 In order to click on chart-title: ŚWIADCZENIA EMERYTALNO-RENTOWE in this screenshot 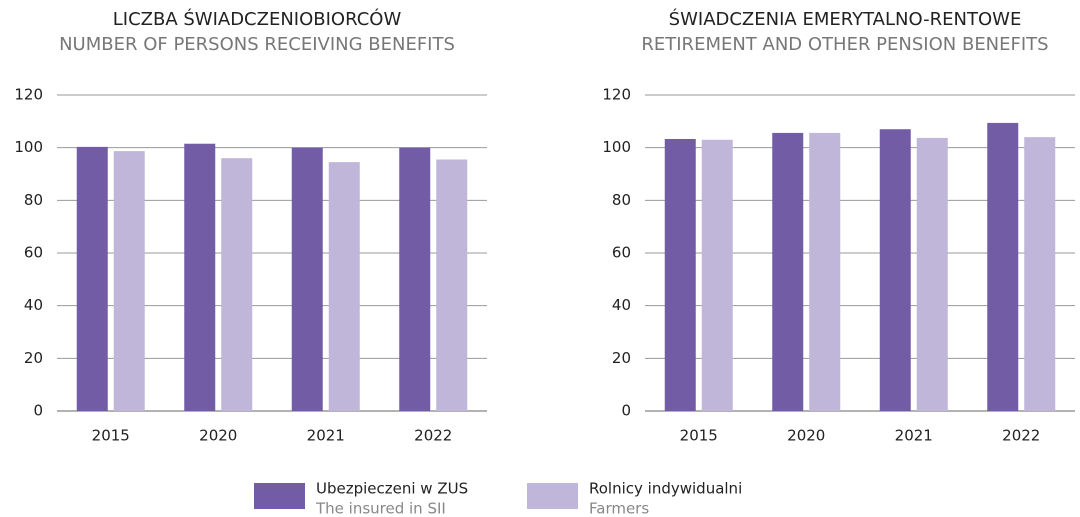, I will do `click(845, 19)`.